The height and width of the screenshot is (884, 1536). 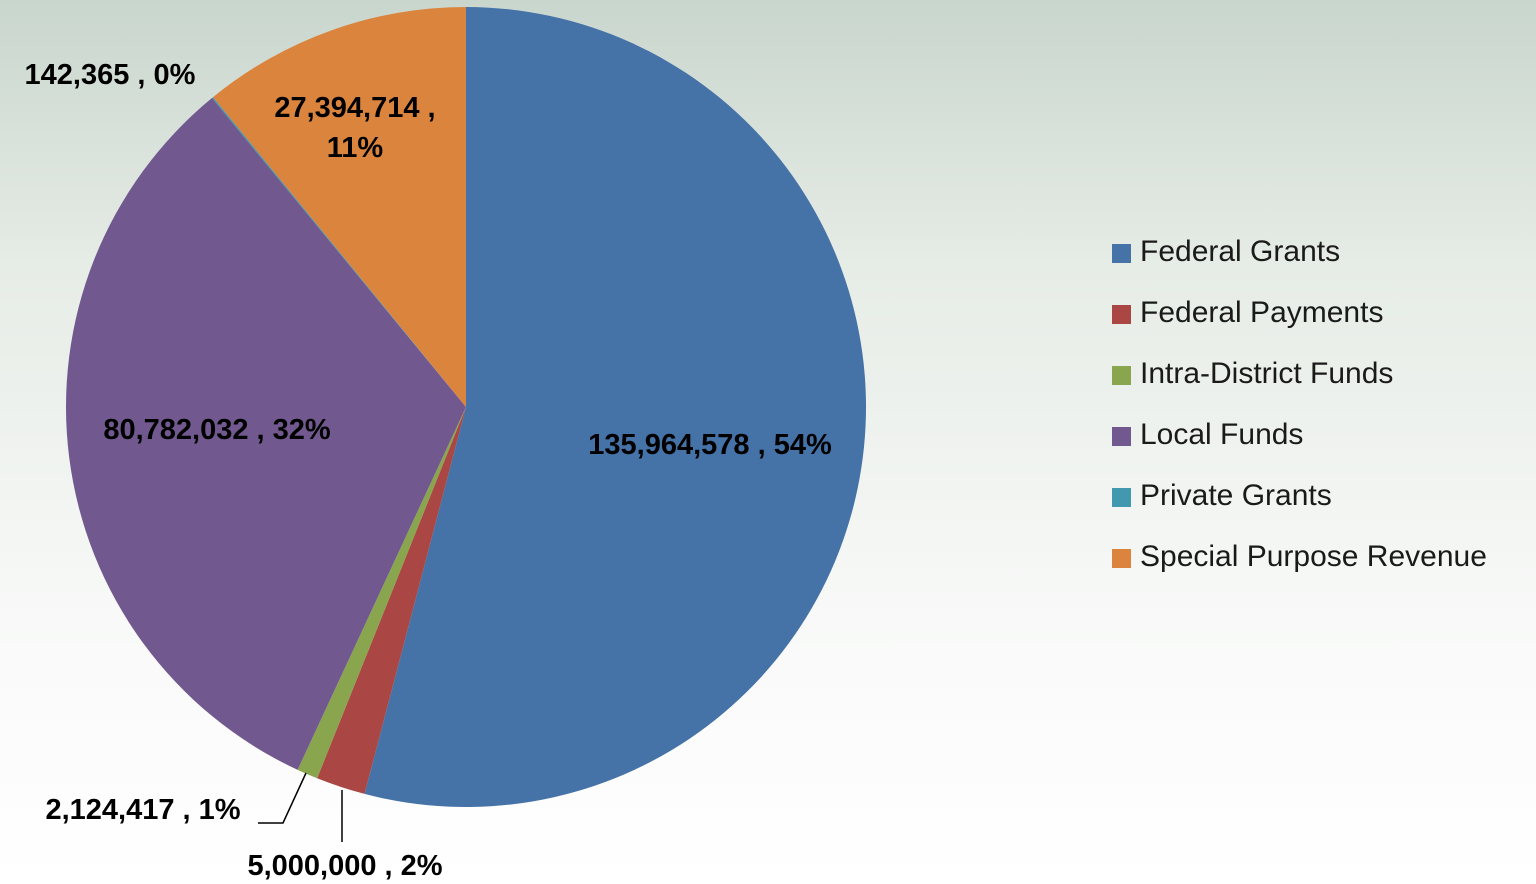 What do you see at coordinates (1313, 556) in the screenshot?
I see `legend-label: Special Purpose Revenue` at bounding box center [1313, 556].